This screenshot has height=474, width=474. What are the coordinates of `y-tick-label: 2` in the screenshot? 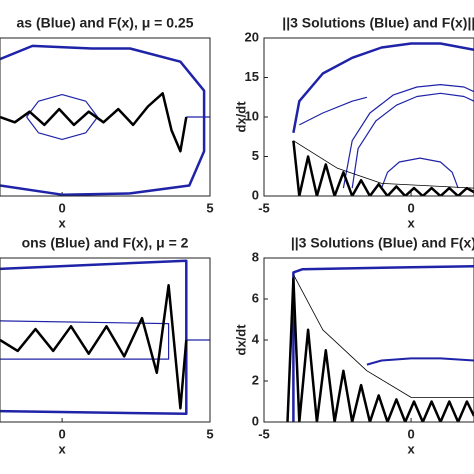 It's located at (255, 379).